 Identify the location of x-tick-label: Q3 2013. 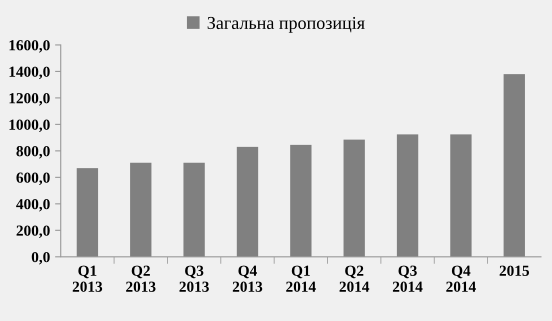
(194, 279).